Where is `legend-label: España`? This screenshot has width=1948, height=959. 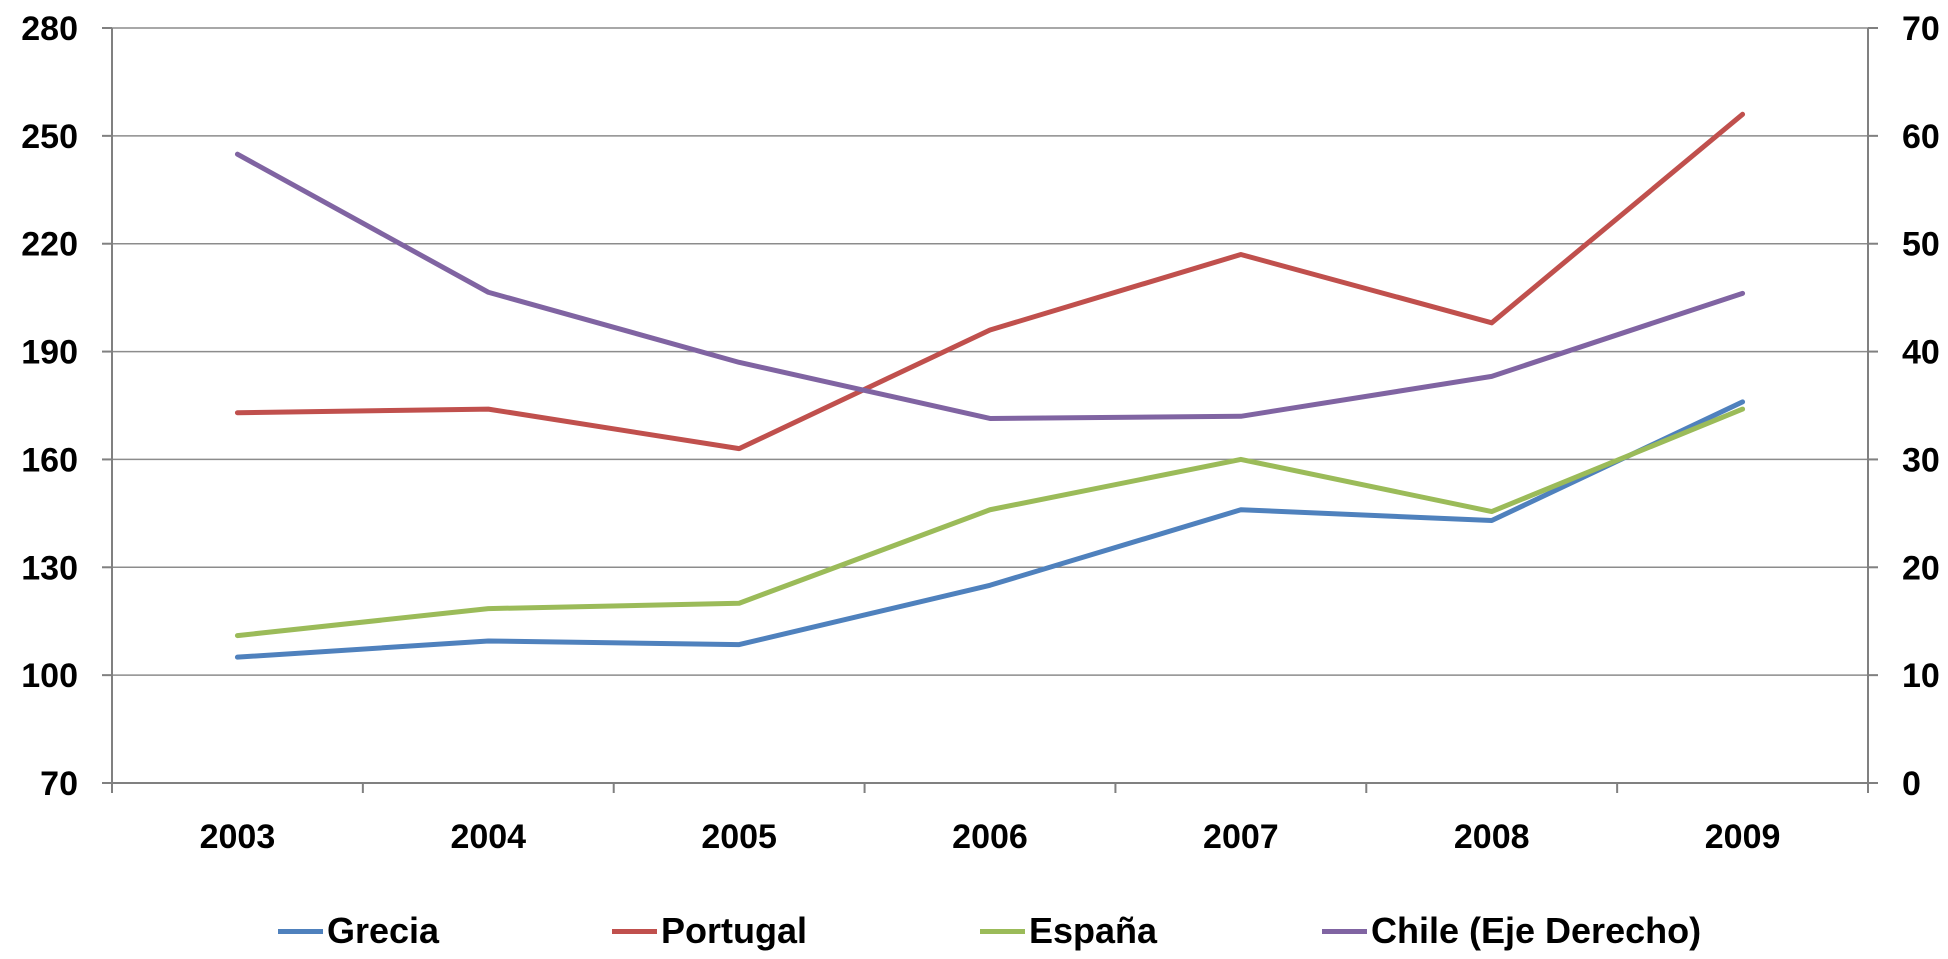
legend-label: España is located at coordinates (1093, 930).